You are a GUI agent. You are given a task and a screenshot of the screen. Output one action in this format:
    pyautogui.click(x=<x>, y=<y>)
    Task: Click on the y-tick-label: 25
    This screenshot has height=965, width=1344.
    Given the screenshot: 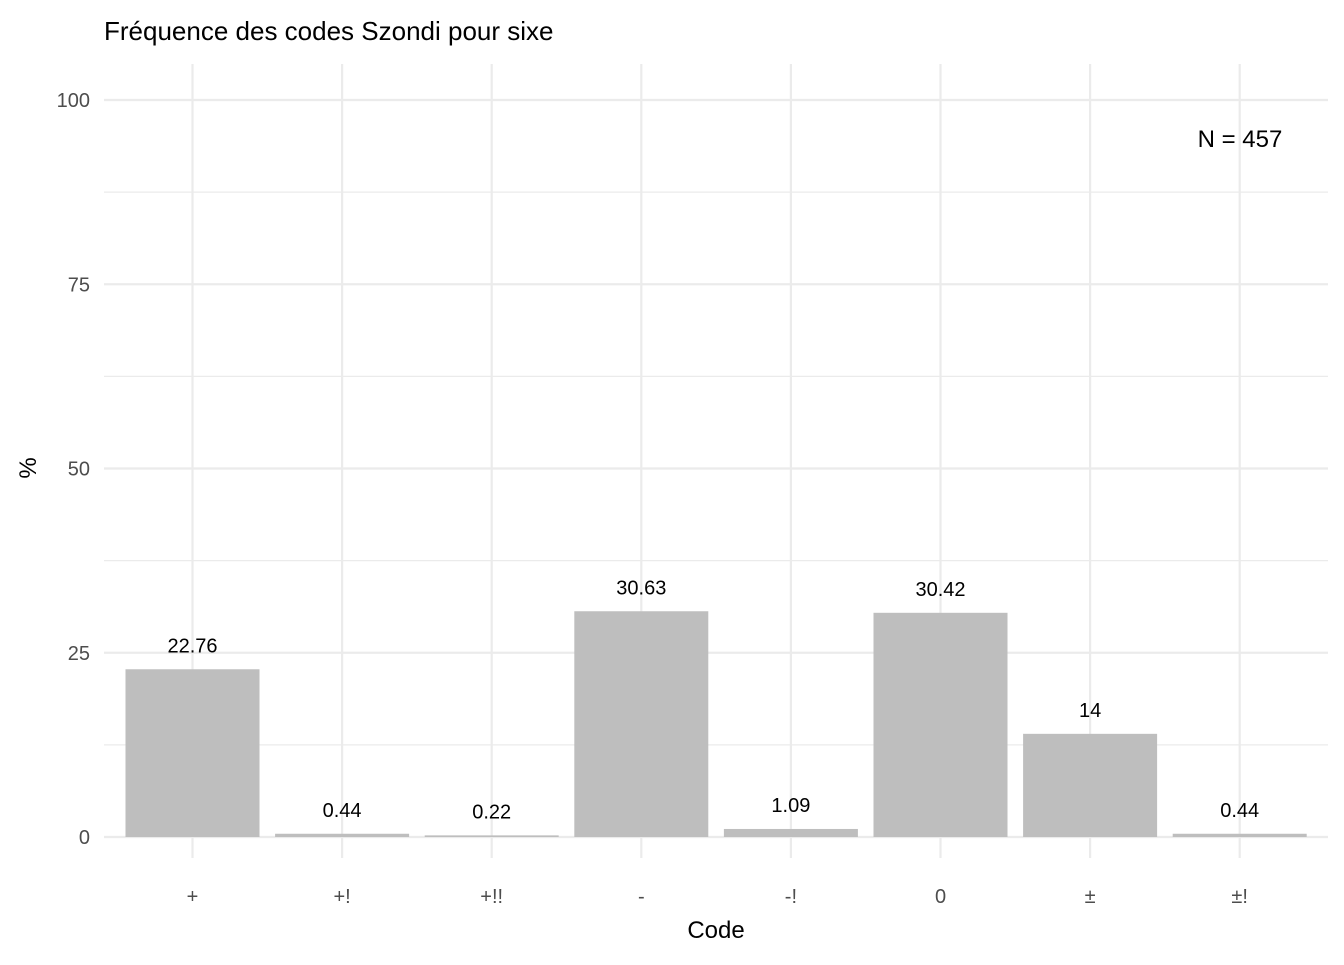 What is the action you would take?
    pyautogui.click(x=79, y=654)
    